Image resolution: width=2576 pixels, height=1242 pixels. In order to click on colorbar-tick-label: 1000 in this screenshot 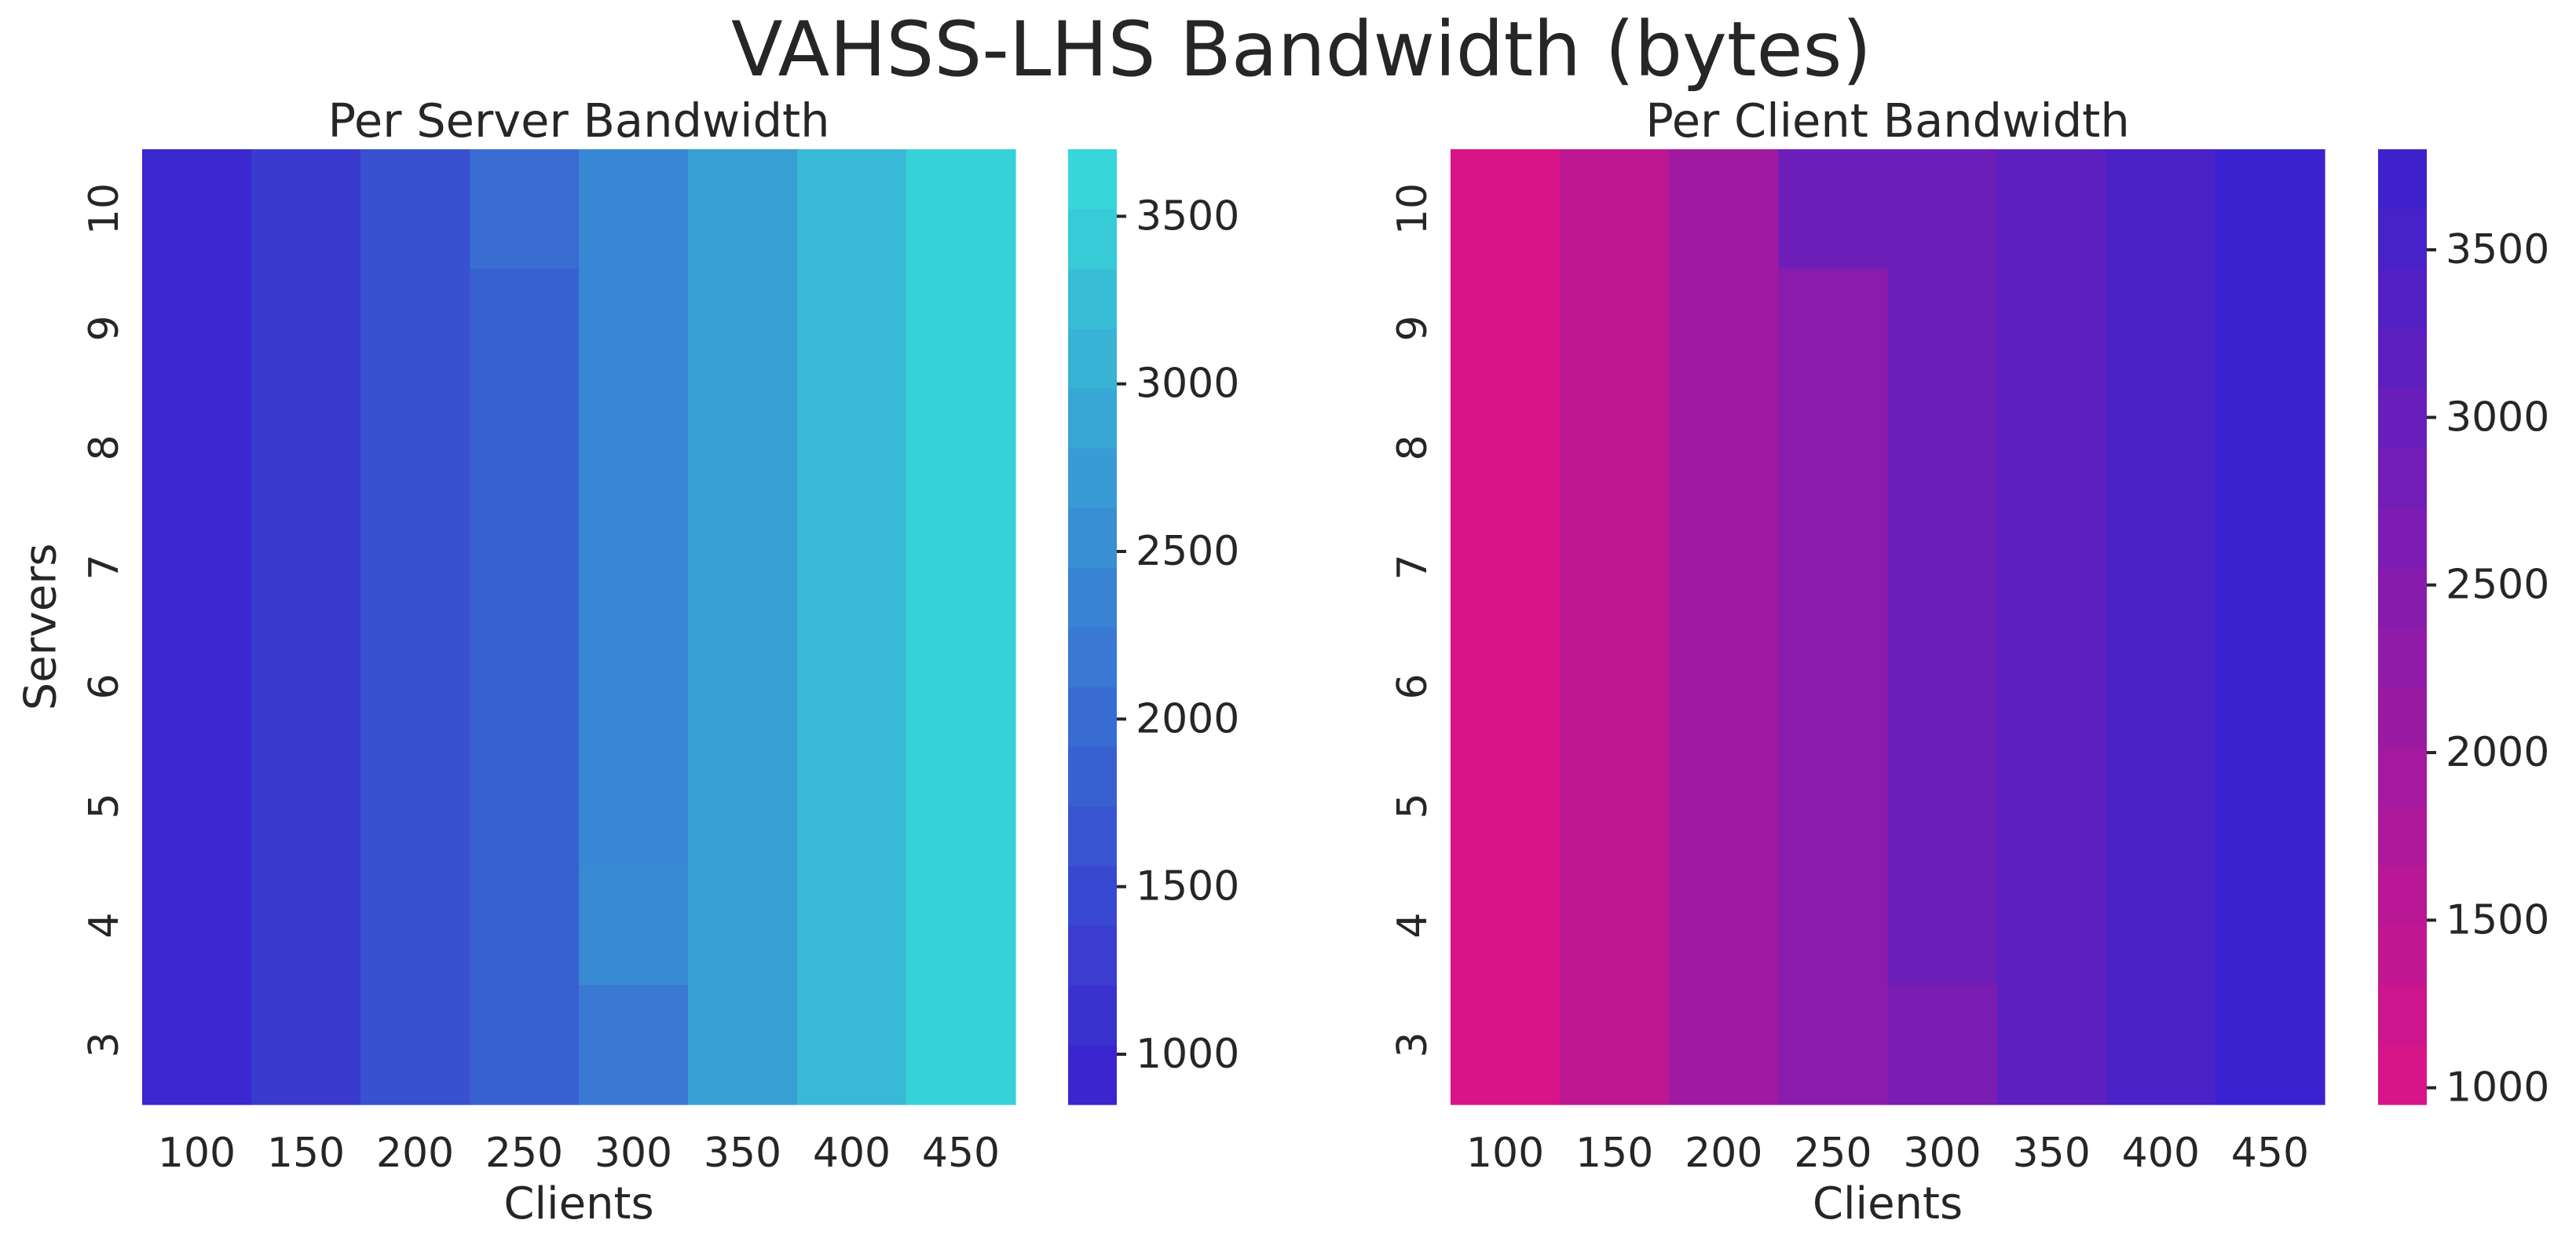, I will do `click(2497, 1088)`.